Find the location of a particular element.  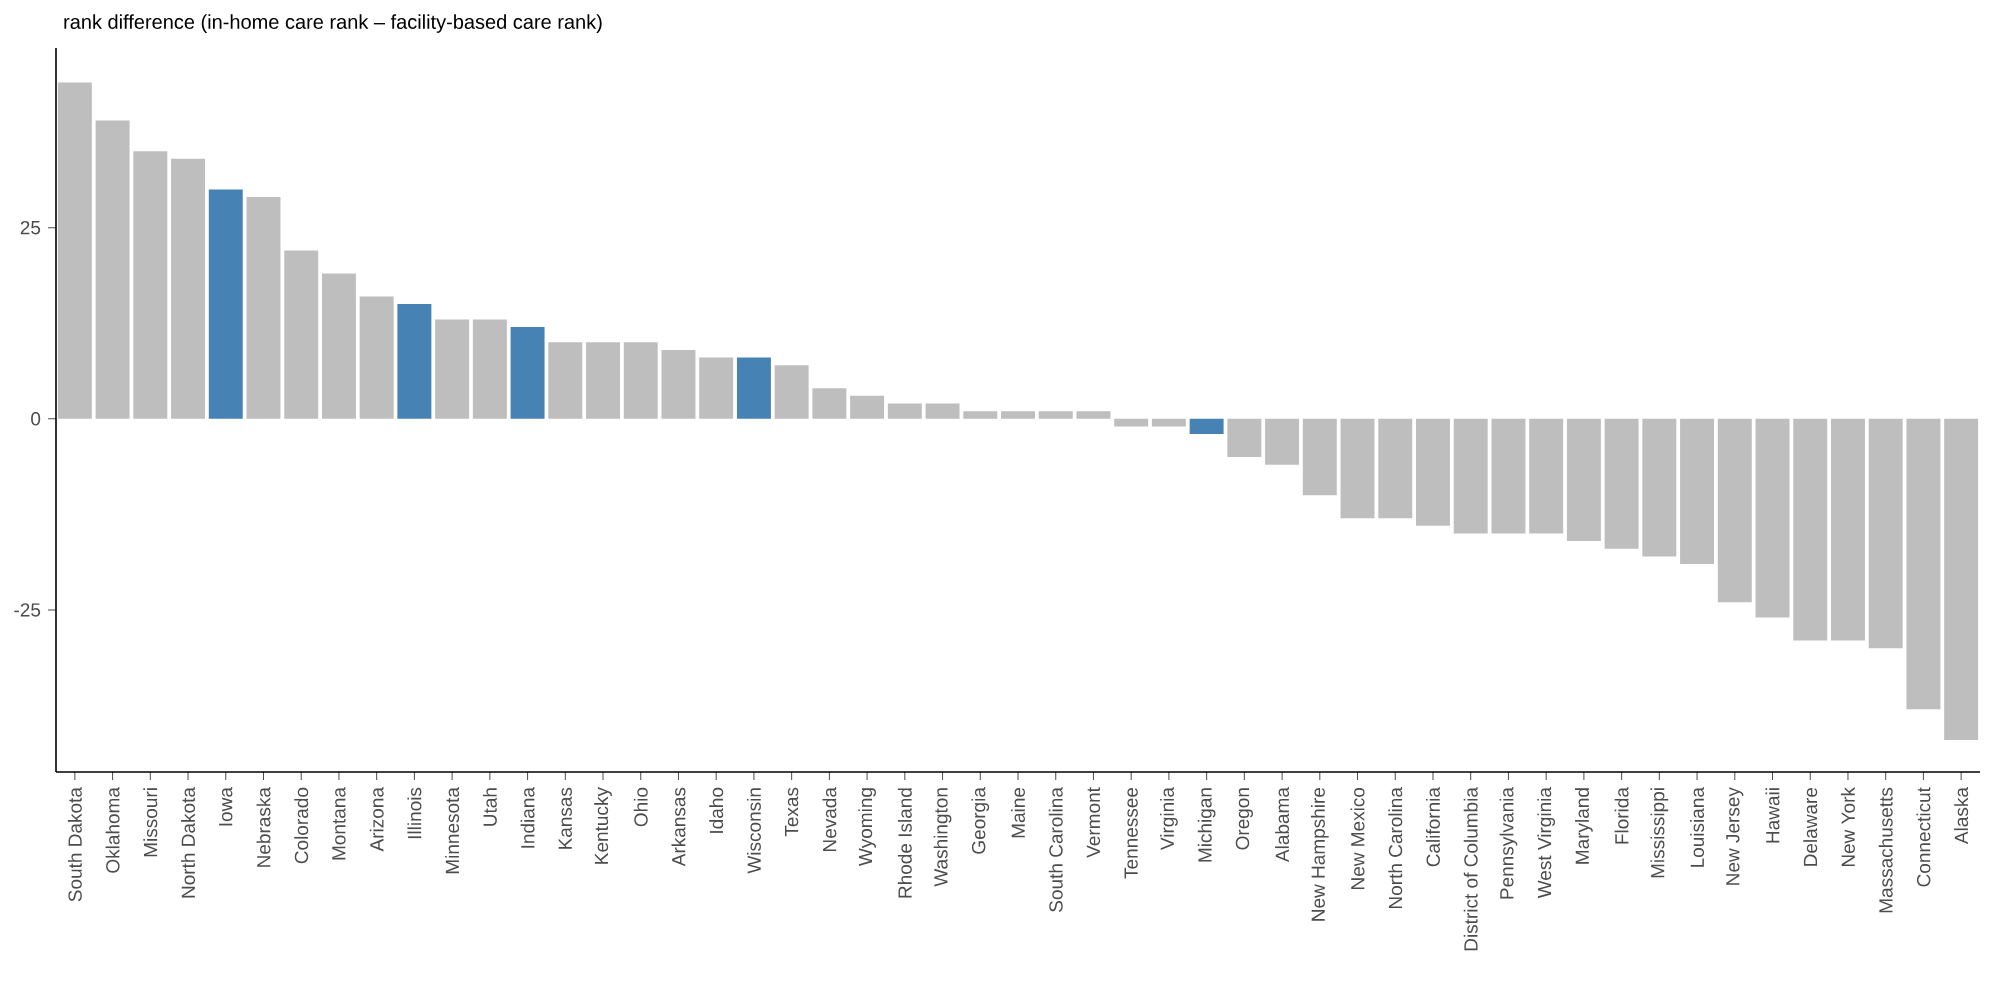

x-tick-label: Pennsylvania is located at coordinates (1508, 843).